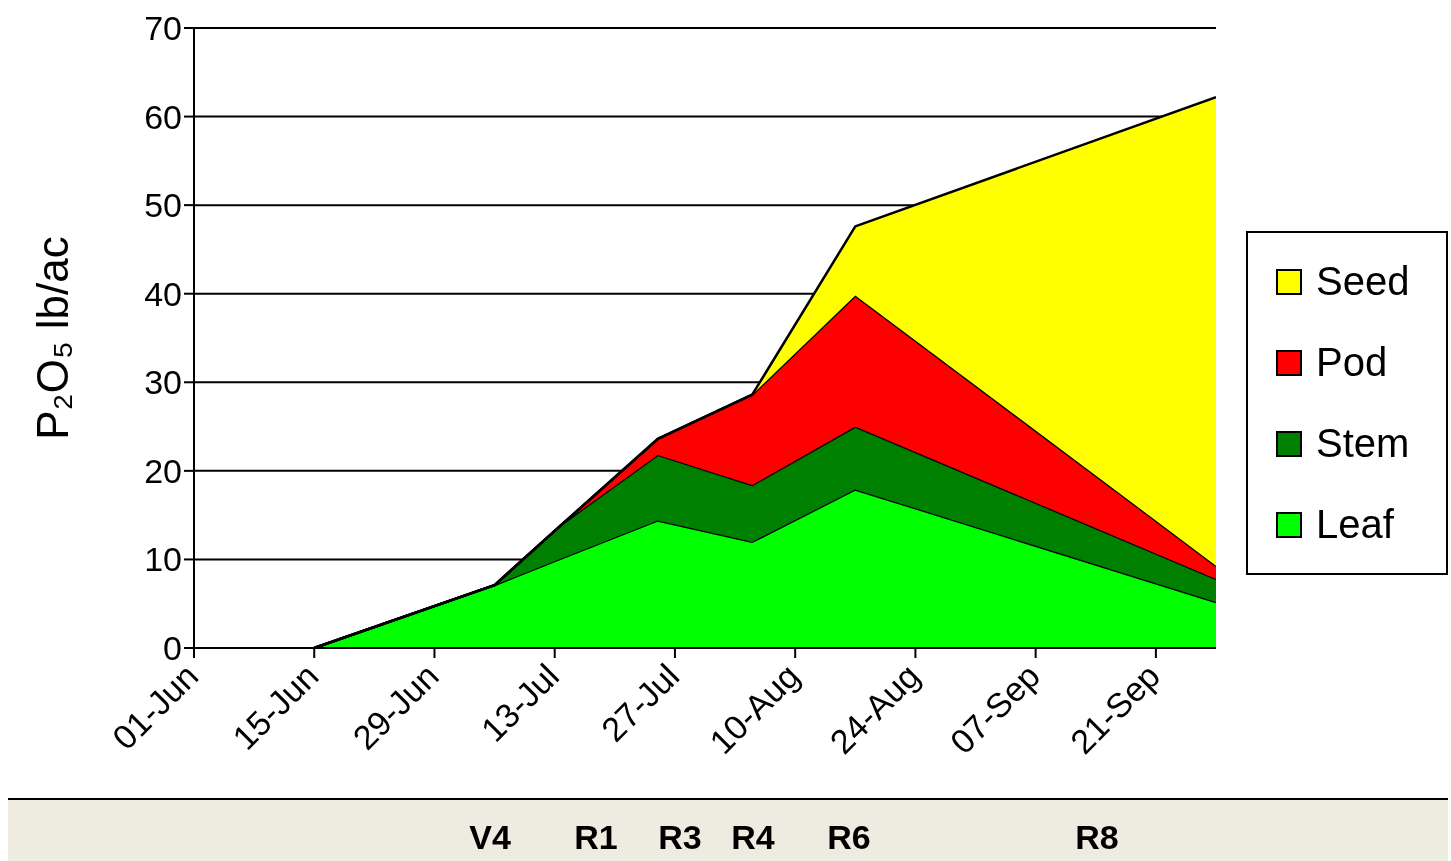  Describe the element at coordinates (163, 116) in the screenshot. I see `y-tick-label: 60` at that location.